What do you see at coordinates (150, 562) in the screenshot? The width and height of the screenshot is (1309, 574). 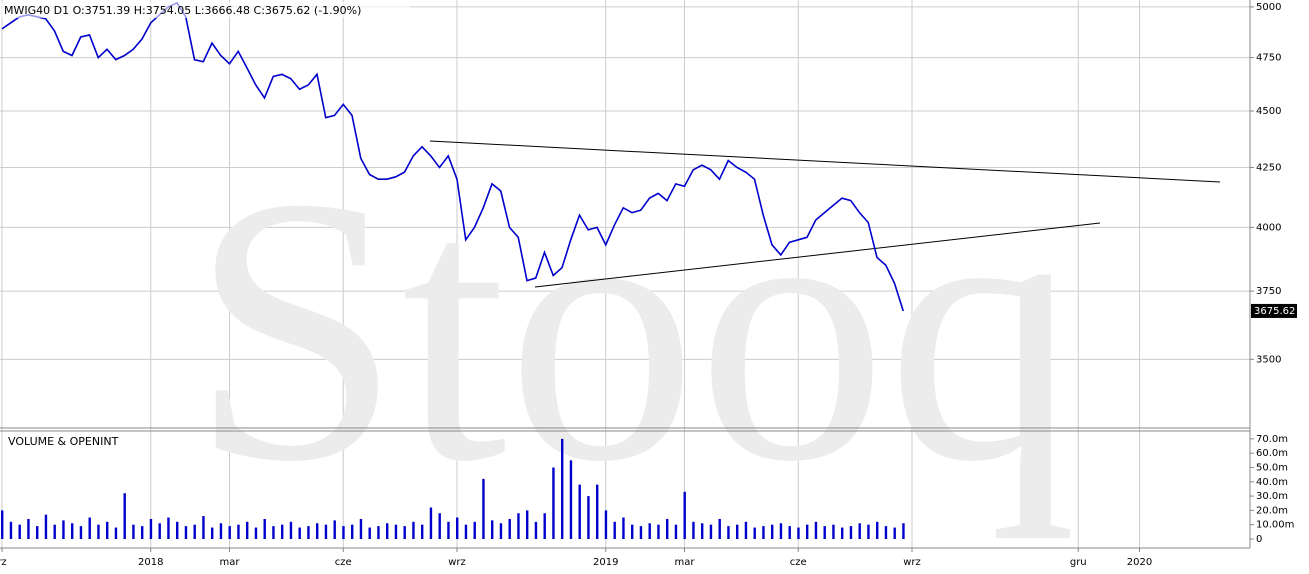 I see `x-tick-label: 2018` at bounding box center [150, 562].